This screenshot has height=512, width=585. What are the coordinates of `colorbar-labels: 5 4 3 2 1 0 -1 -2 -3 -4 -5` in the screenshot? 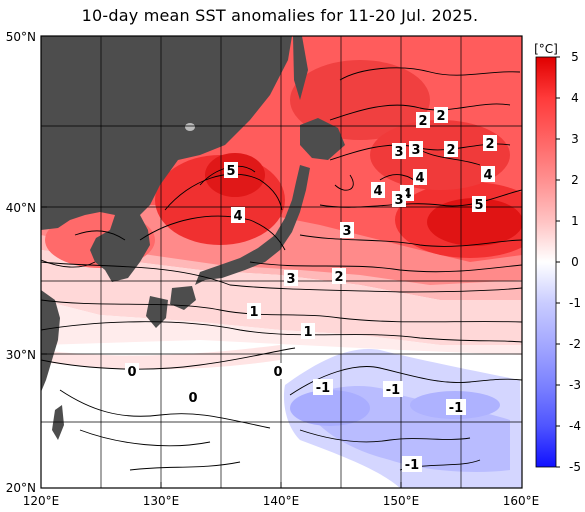 It's located at (568, 262).